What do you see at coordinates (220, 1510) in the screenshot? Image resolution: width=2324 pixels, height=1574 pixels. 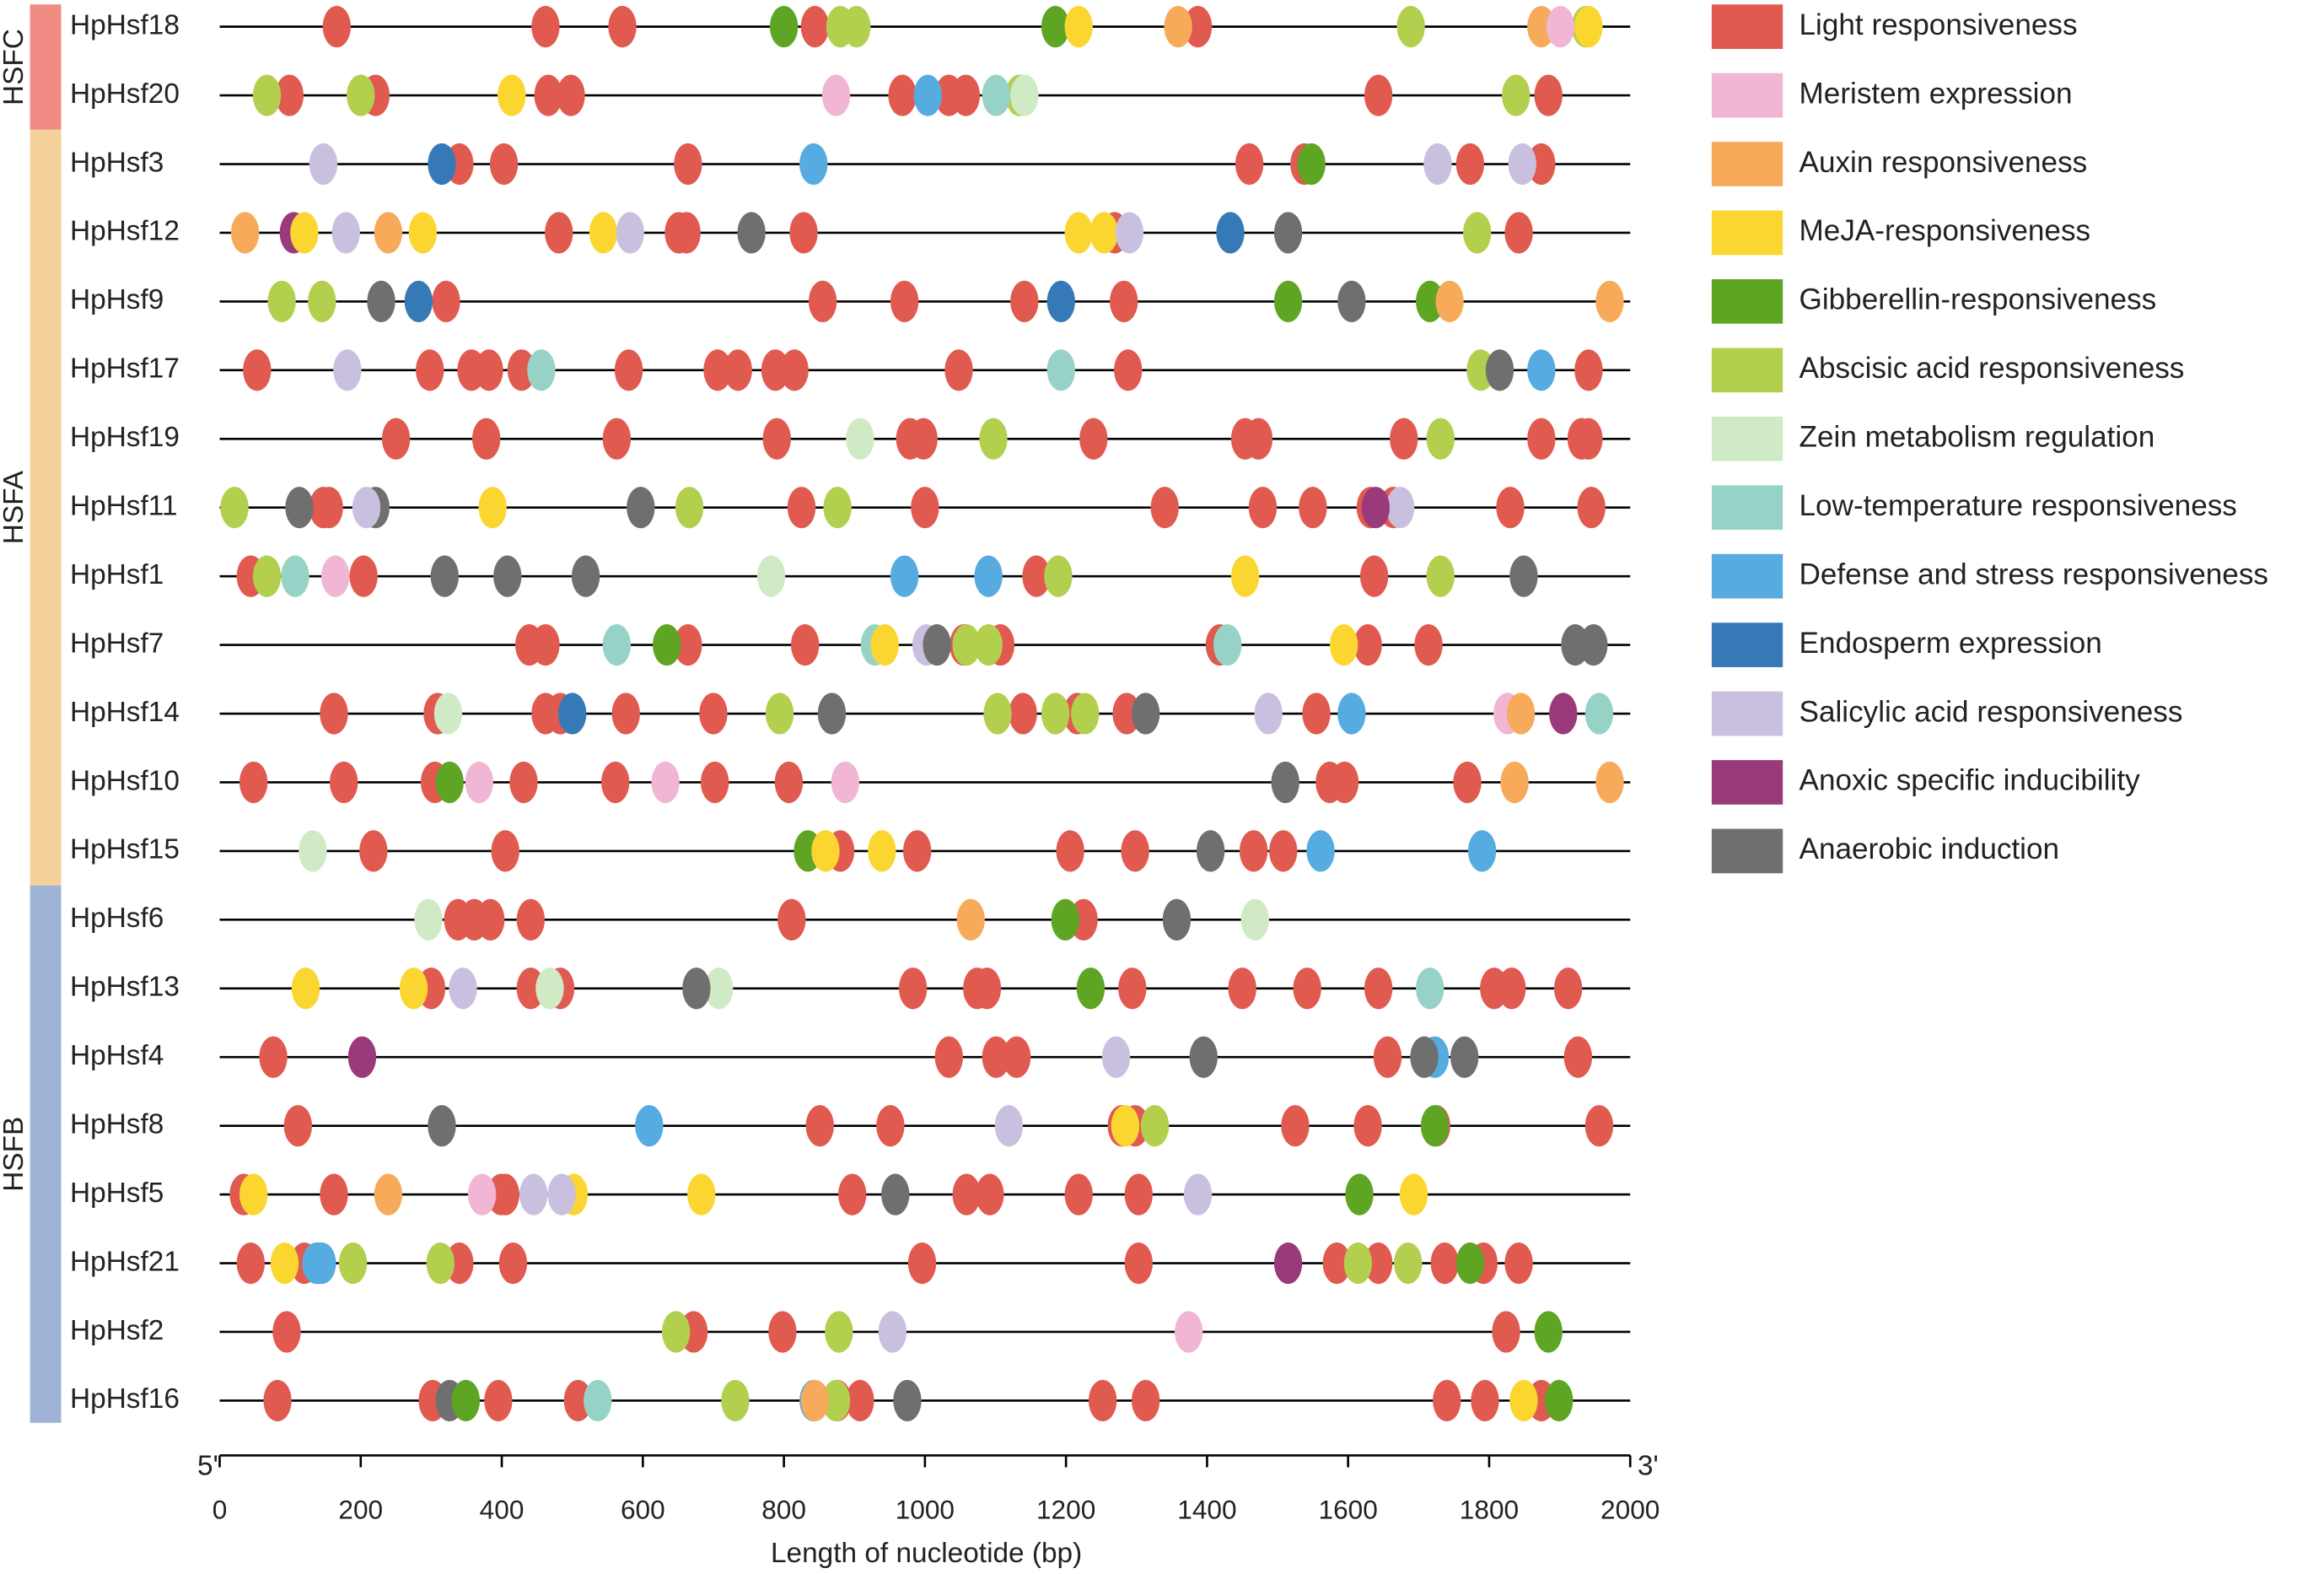 I see `x-tick-label: 0` at bounding box center [220, 1510].